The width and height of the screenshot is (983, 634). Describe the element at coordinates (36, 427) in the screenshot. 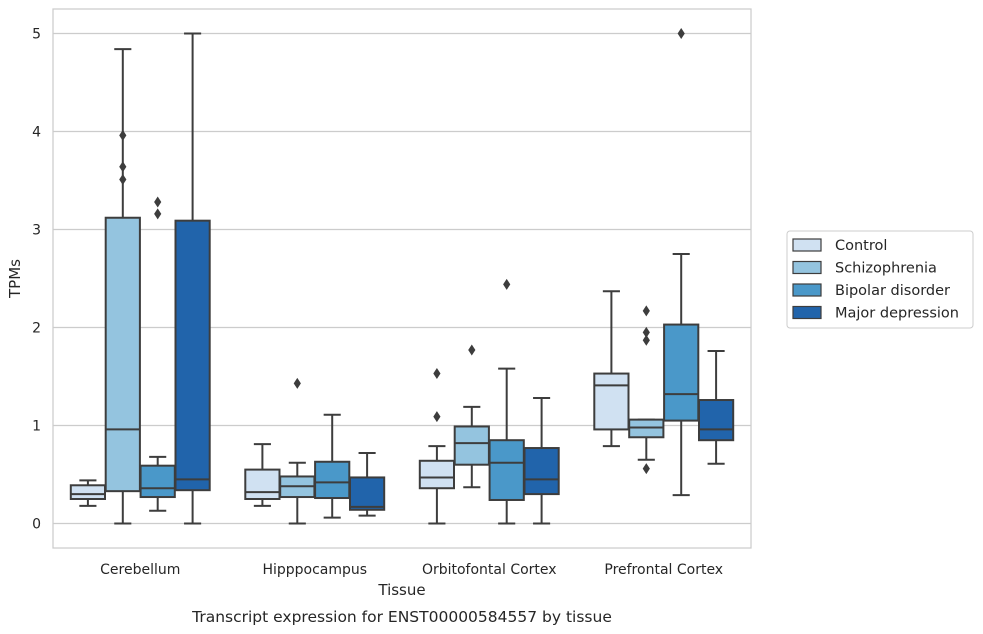

I see `y-tick-label: 1` at that location.